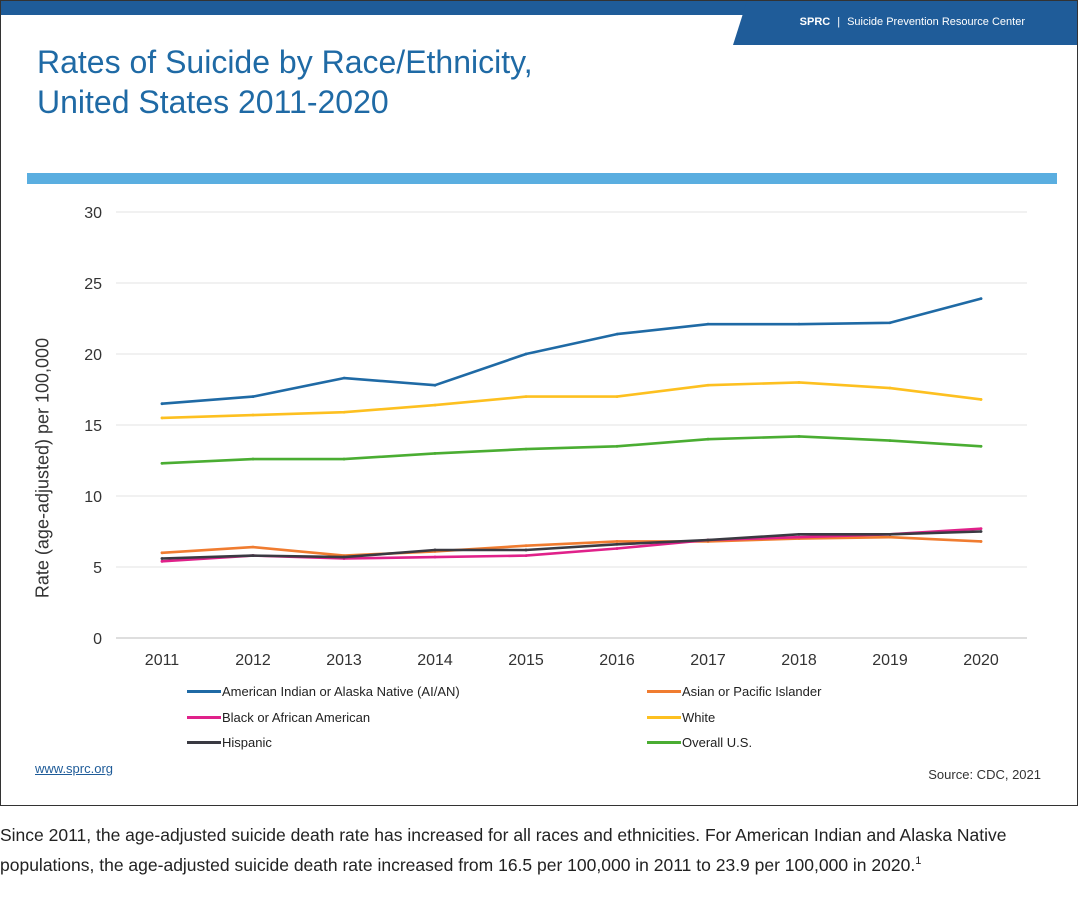  I want to click on sprc-link: www.sprc.org, so click(74, 768).